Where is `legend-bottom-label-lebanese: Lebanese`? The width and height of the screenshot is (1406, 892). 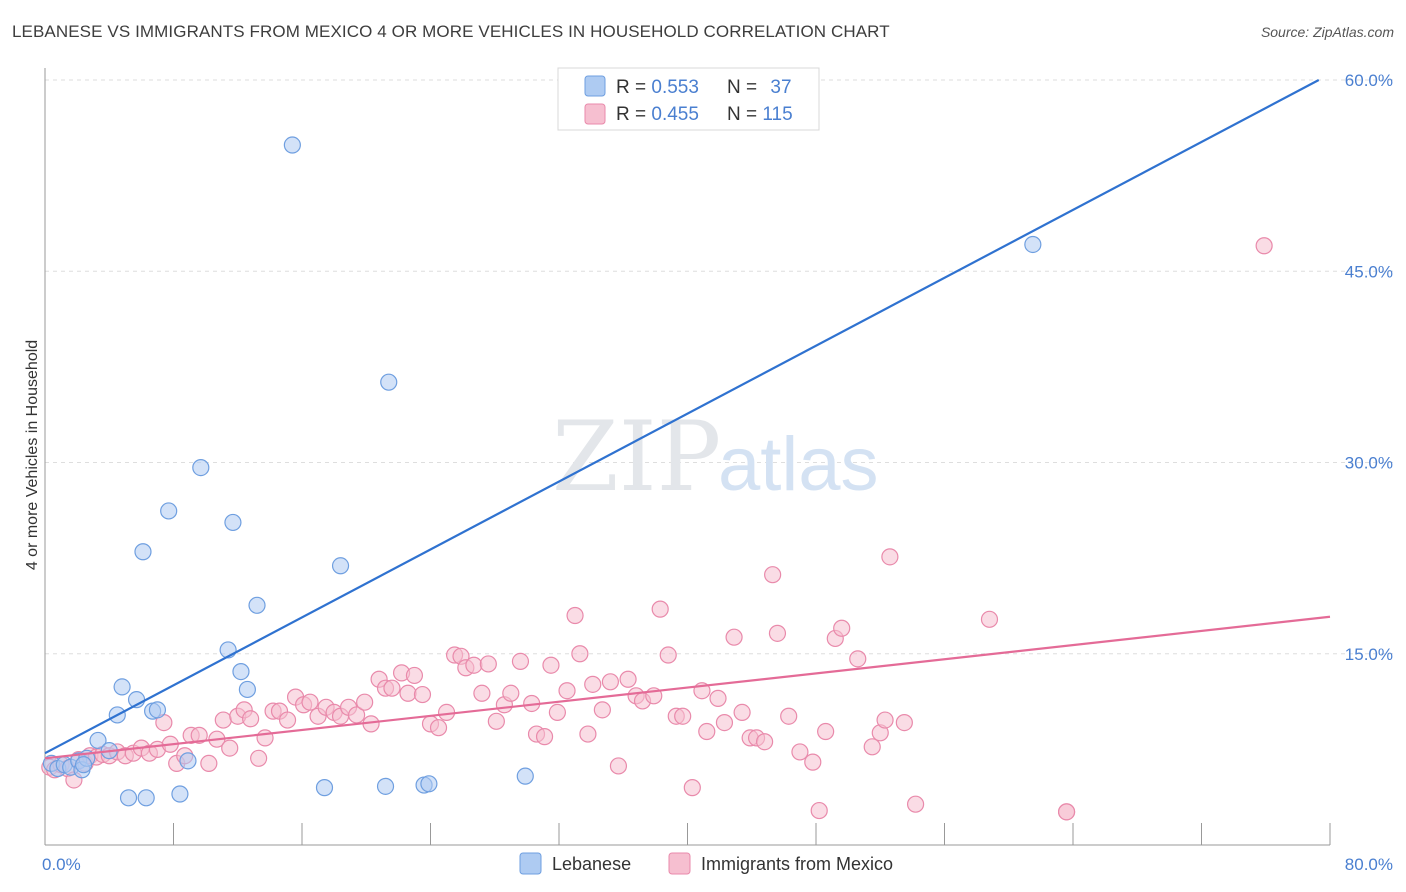
legend-bottom-label-lebanese: Lebanese is located at coordinates (591, 864).